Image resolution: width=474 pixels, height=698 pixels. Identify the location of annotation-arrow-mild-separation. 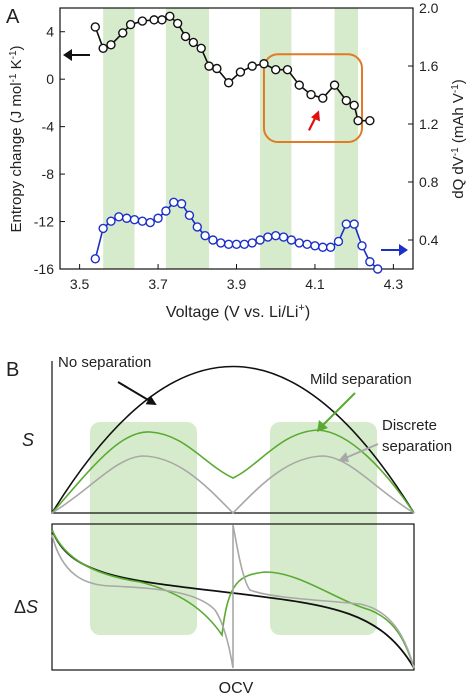
(337, 410).